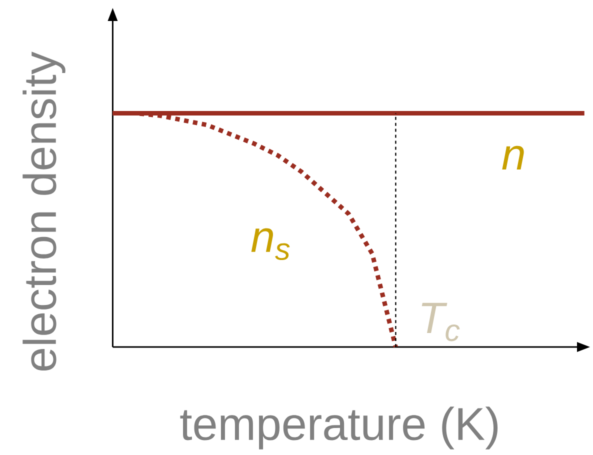  Describe the element at coordinates (339, 428) in the screenshot. I see `x-axis-title: temperature (K)` at that location.